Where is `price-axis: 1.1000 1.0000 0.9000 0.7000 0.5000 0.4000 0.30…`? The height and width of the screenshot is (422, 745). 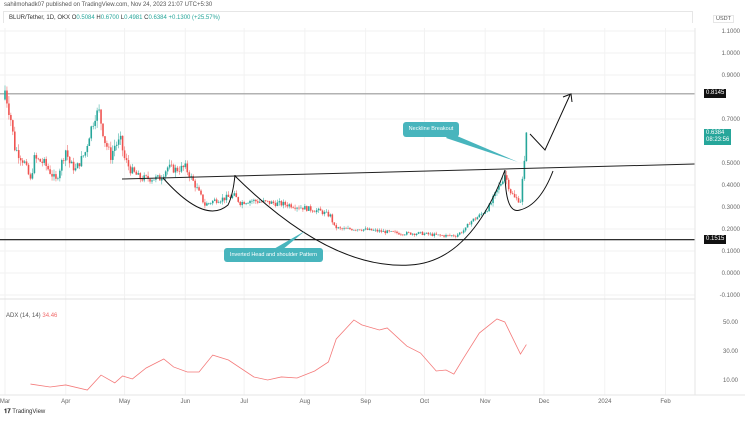
price-axis: 1.1000 1.0000 0.9000 0.7000 0.5000 0.4000 0.30… is located at coordinates (730, 164).